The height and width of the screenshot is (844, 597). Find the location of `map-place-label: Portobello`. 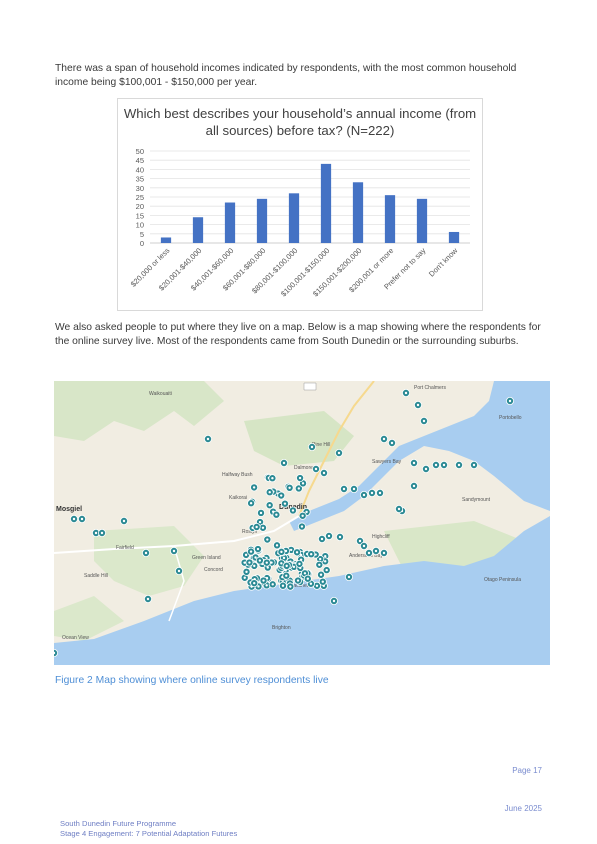

map-place-label: Portobello is located at coordinates (510, 418).